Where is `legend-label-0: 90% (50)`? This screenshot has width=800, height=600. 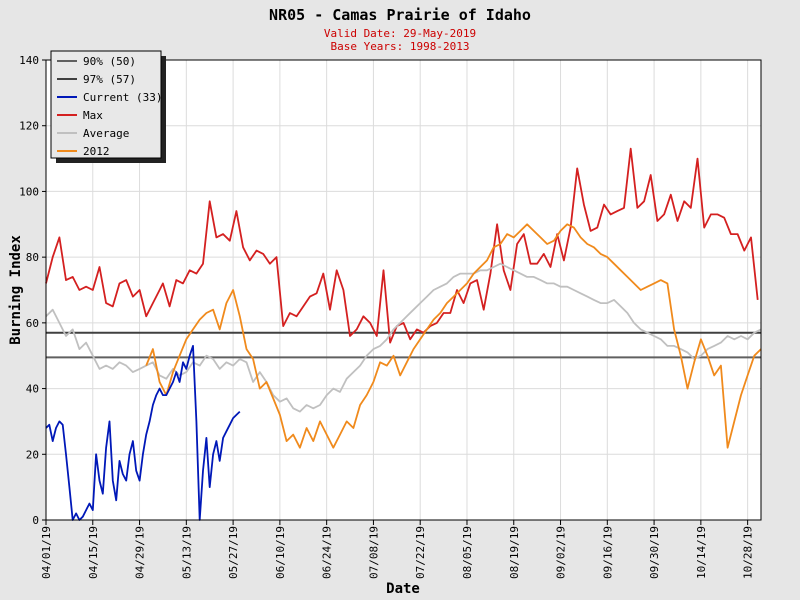
legend-label-0: 90% (50) is located at coordinates (109, 61).